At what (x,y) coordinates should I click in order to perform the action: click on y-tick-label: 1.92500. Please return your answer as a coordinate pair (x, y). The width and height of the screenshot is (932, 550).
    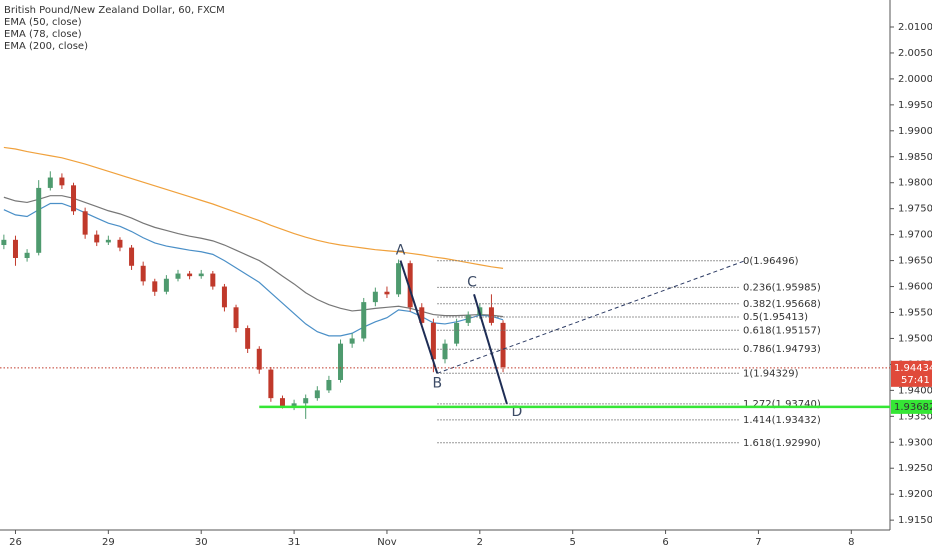
    Looking at the image, I should click on (915, 468).